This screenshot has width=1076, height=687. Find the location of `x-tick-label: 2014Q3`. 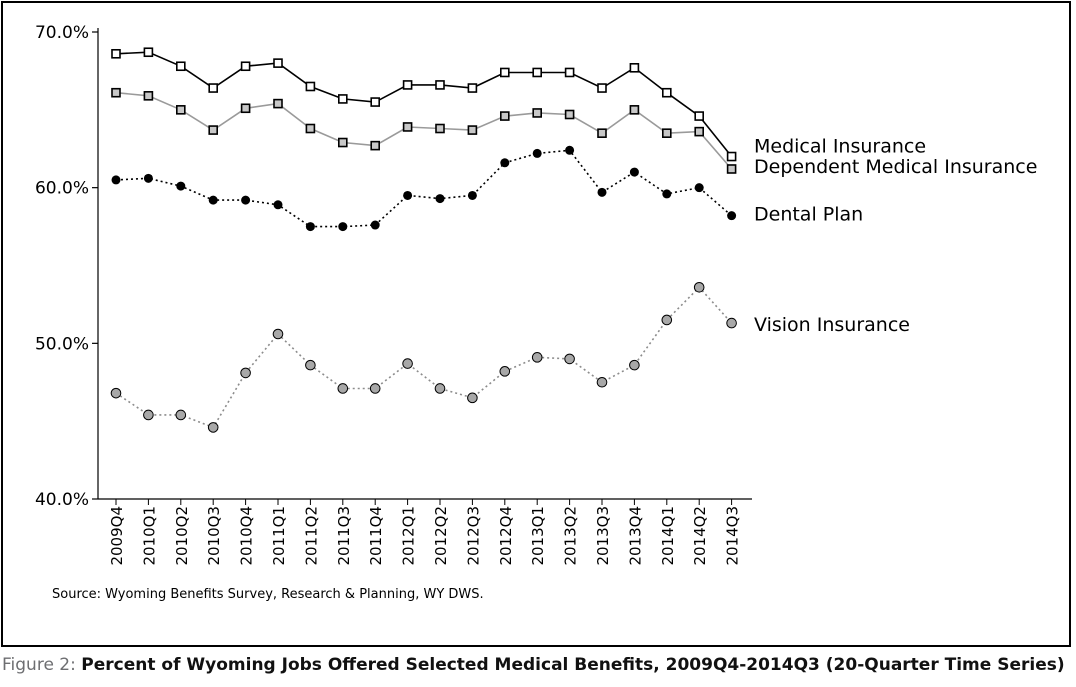

x-tick-label: 2014Q3 is located at coordinates (733, 536).